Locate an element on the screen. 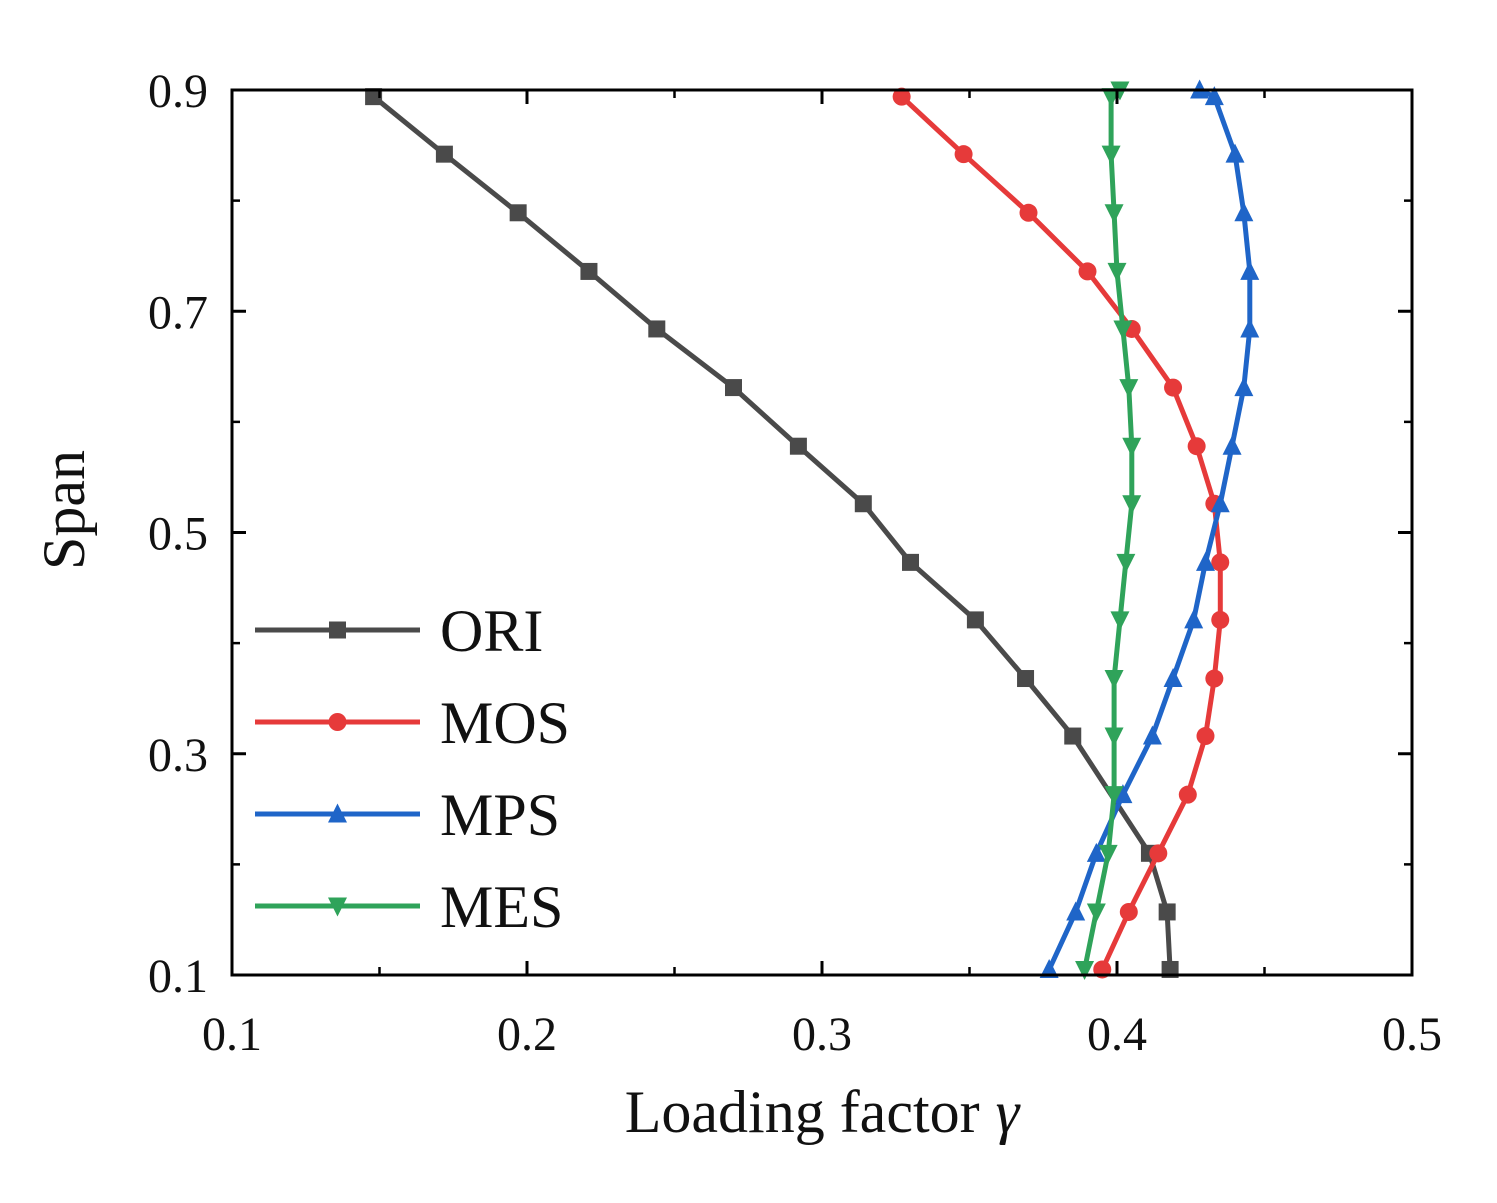  legend-marker-mos is located at coordinates (337, 722).